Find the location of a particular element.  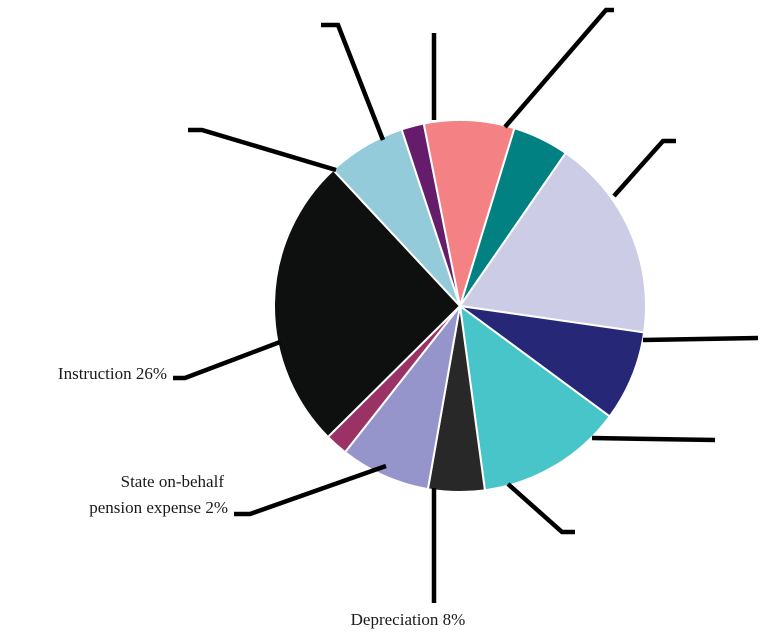

label-depreciation: Depreciation 8% is located at coordinates (408, 619).